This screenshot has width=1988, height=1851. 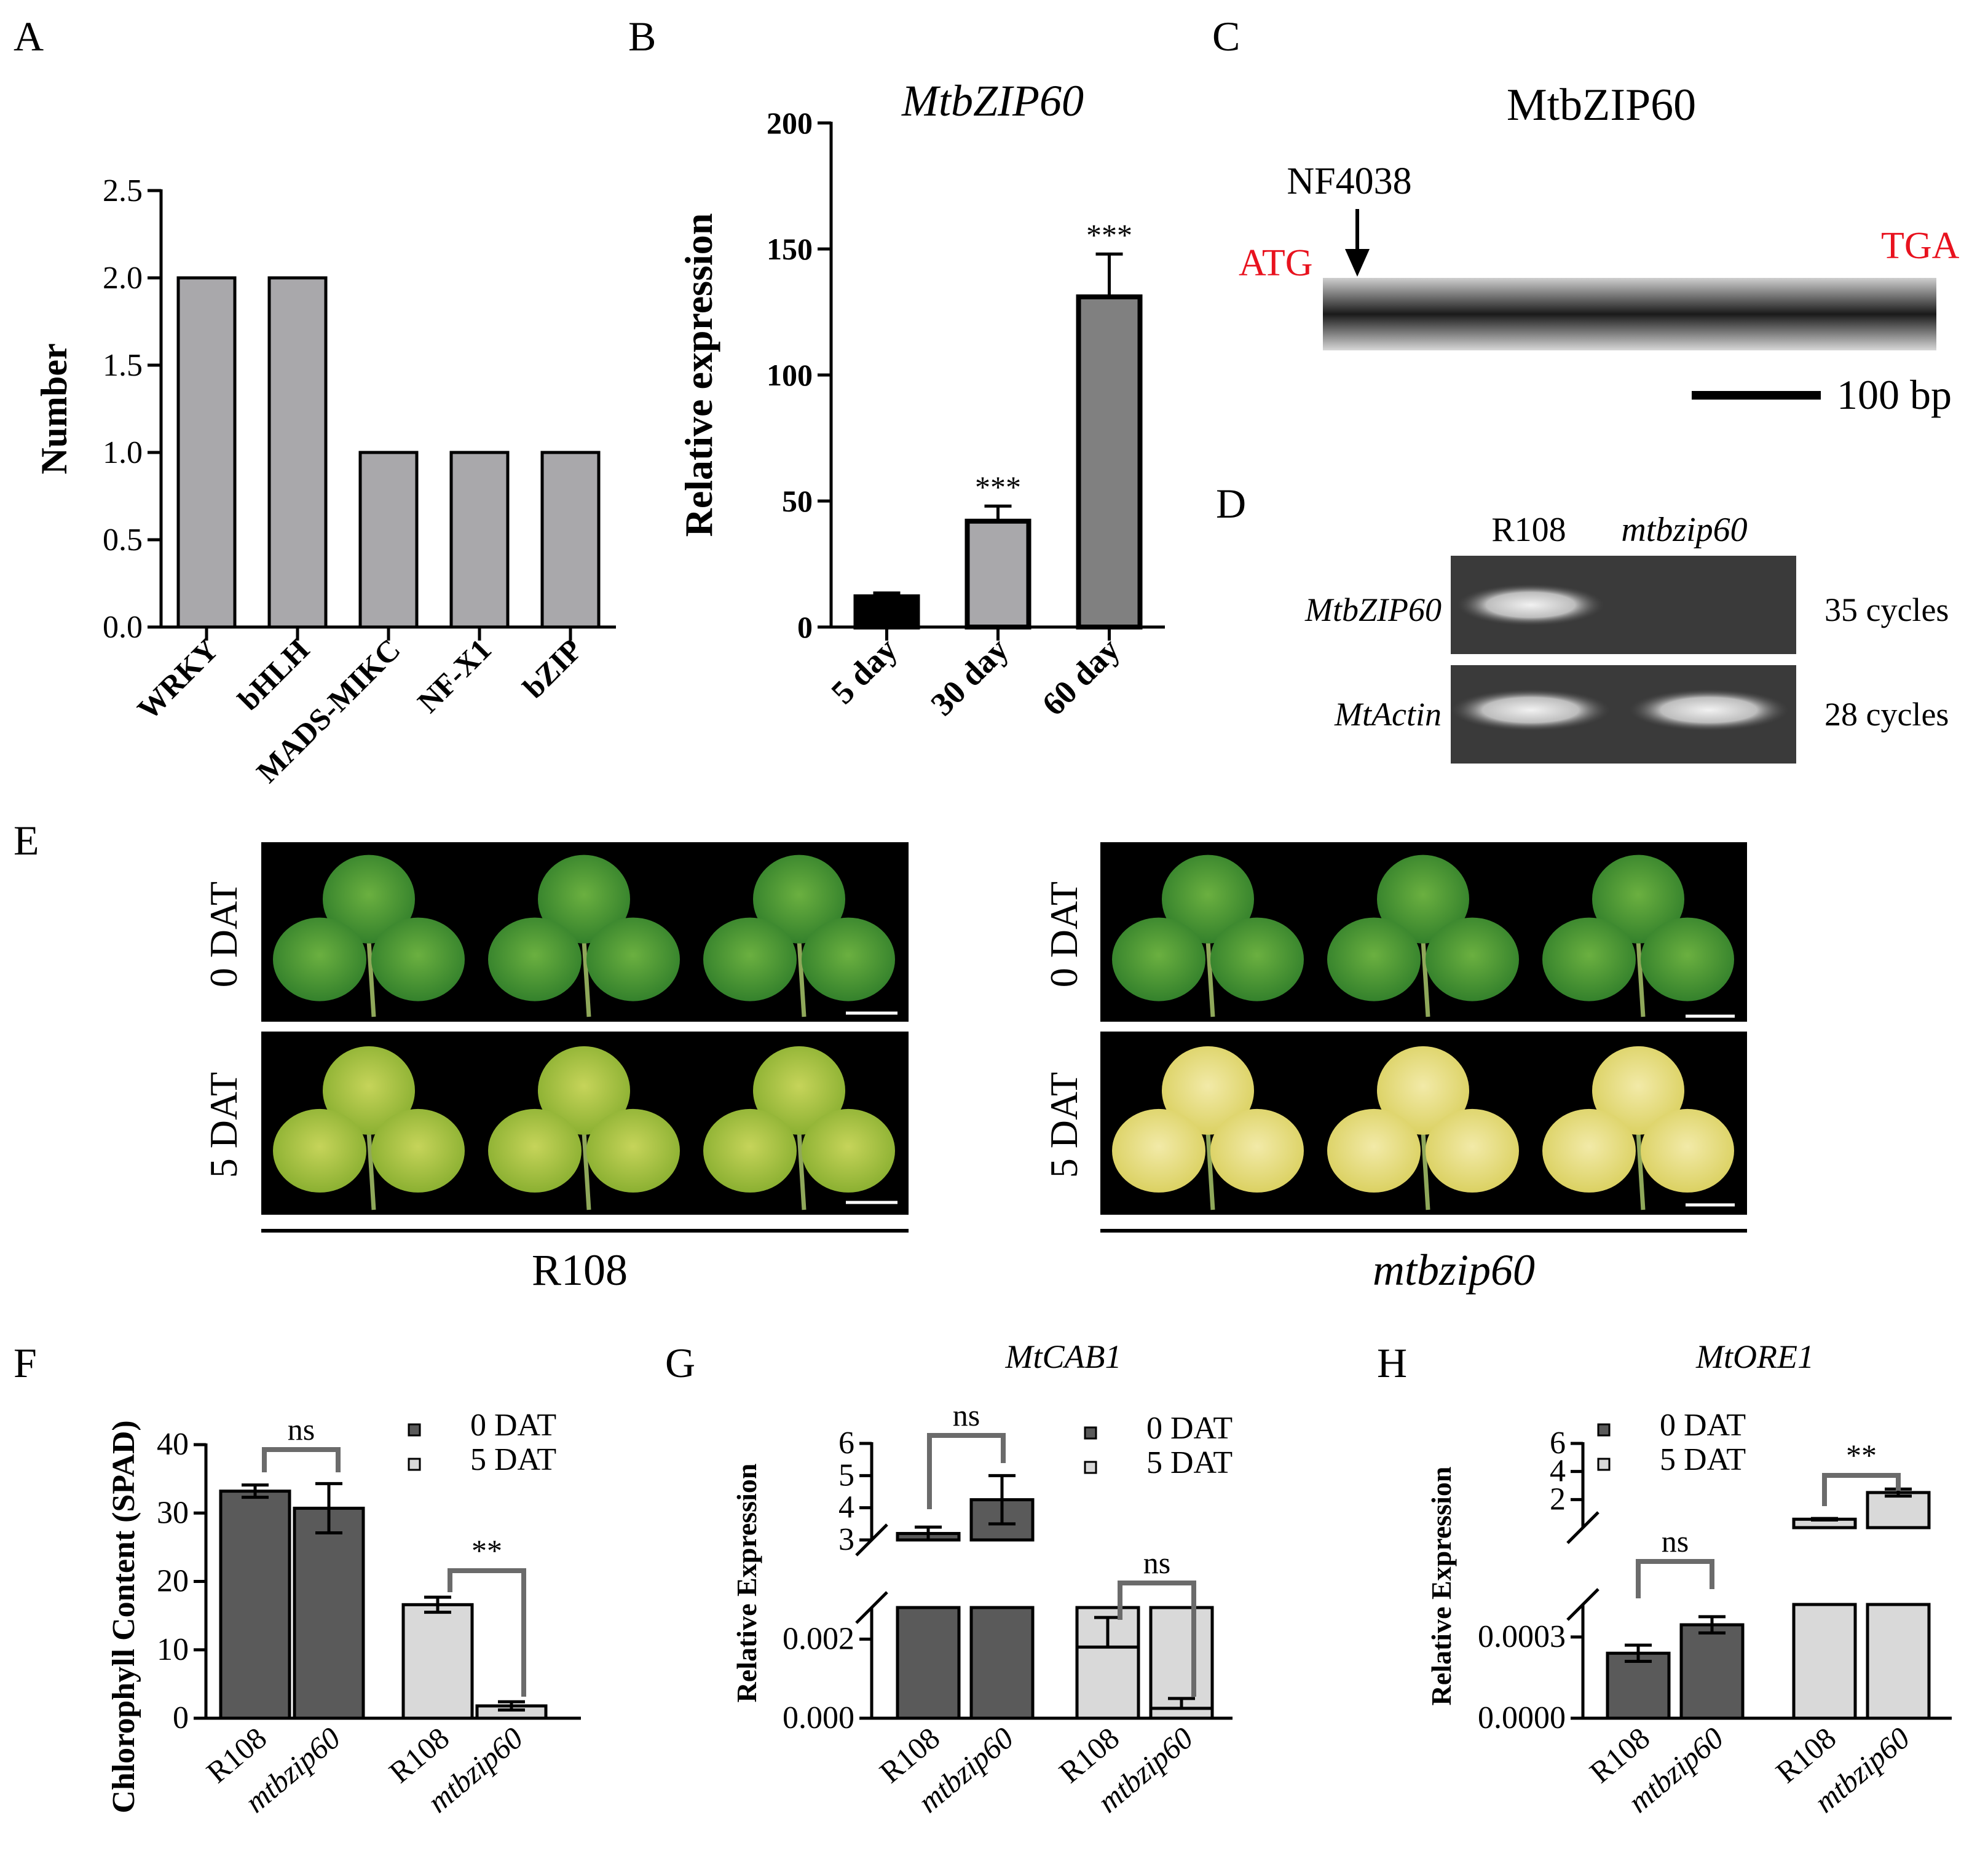 I want to click on x-tick-label: 30 day, so click(x=969, y=677).